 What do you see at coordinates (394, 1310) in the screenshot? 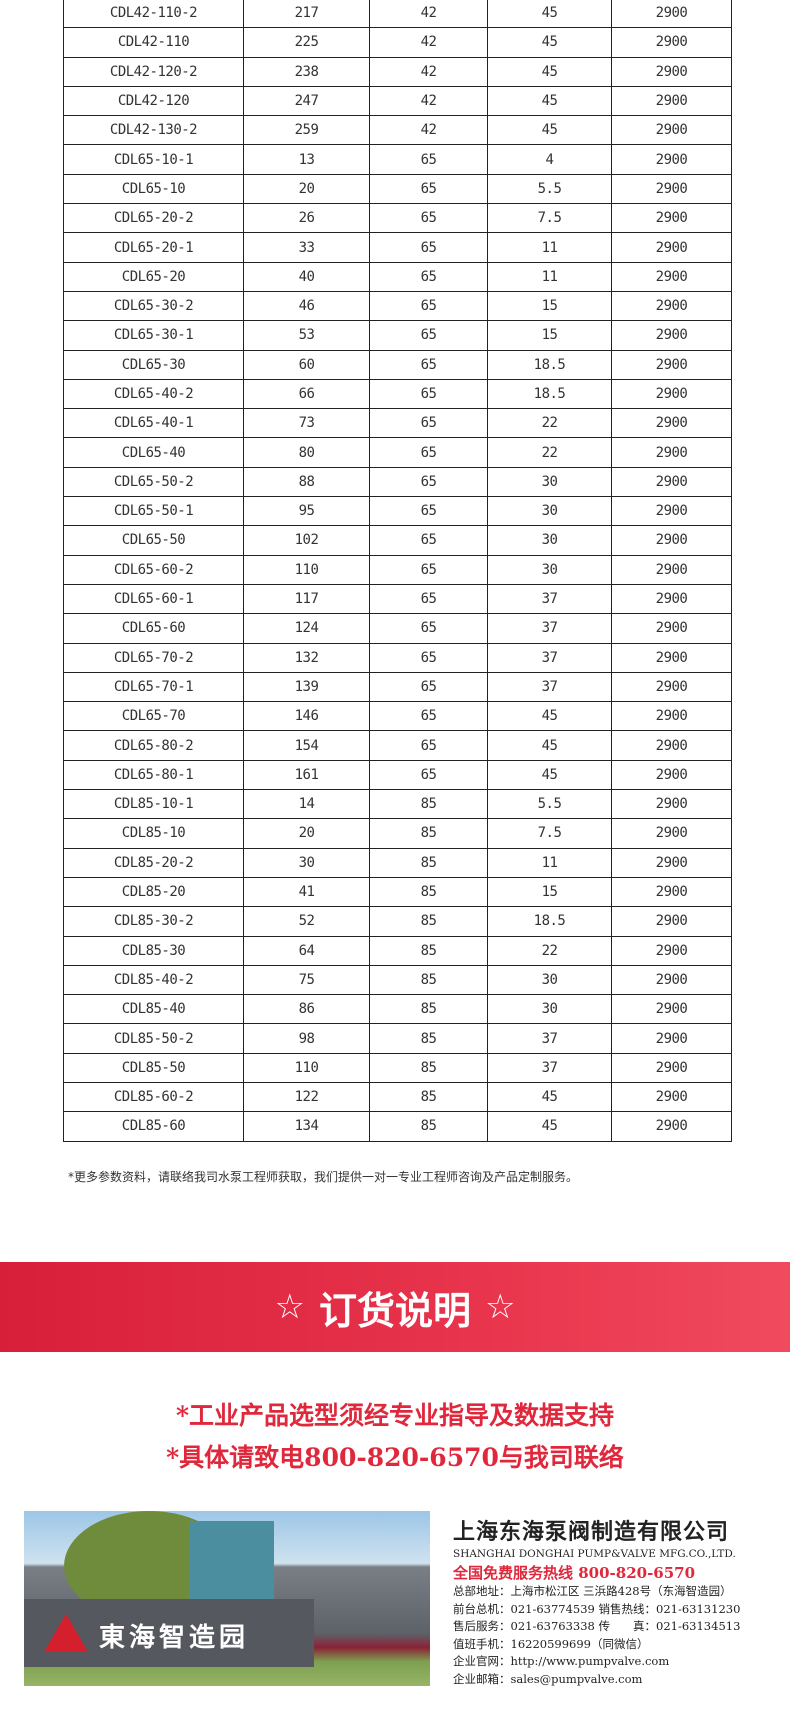
I see `banner-title: 订货说明` at bounding box center [394, 1310].